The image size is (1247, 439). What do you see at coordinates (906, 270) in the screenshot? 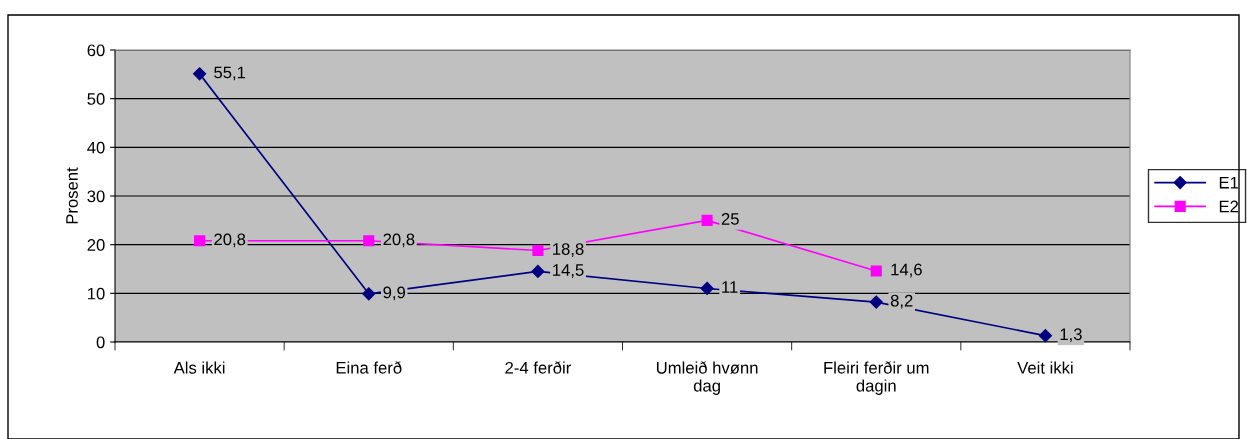
I see `data-label: 14,6` at bounding box center [906, 270].